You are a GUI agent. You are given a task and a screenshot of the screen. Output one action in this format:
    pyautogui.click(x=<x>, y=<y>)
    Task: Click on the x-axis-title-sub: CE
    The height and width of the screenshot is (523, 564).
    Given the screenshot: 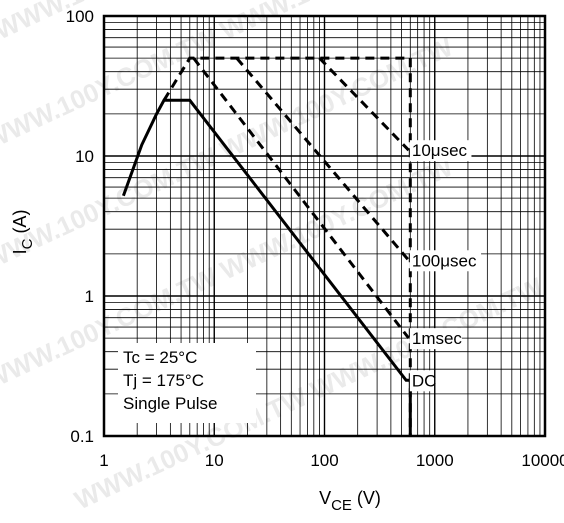 What is the action you would take?
    pyautogui.click(x=341, y=505)
    